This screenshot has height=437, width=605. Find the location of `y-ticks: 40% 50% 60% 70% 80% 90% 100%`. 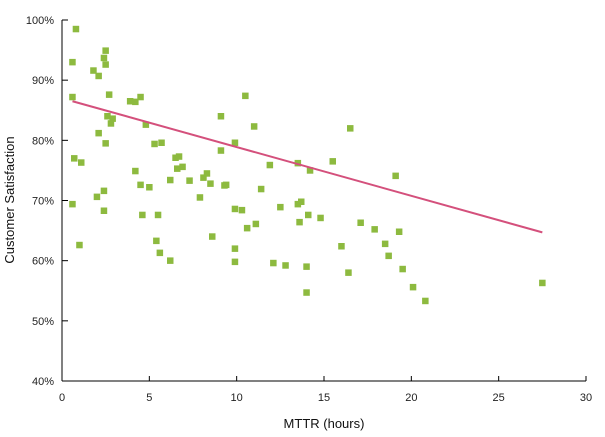

y-ticks: 40% 50% 60% 70% 80% 90% 100% is located at coordinates (47, 201).